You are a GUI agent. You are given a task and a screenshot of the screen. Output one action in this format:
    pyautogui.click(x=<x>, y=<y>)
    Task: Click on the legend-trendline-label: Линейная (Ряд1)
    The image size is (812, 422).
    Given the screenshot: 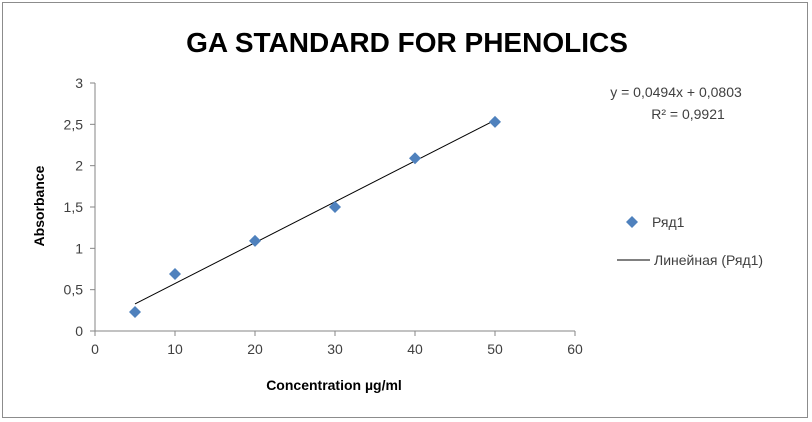 What is the action you would take?
    pyautogui.click(x=708, y=260)
    